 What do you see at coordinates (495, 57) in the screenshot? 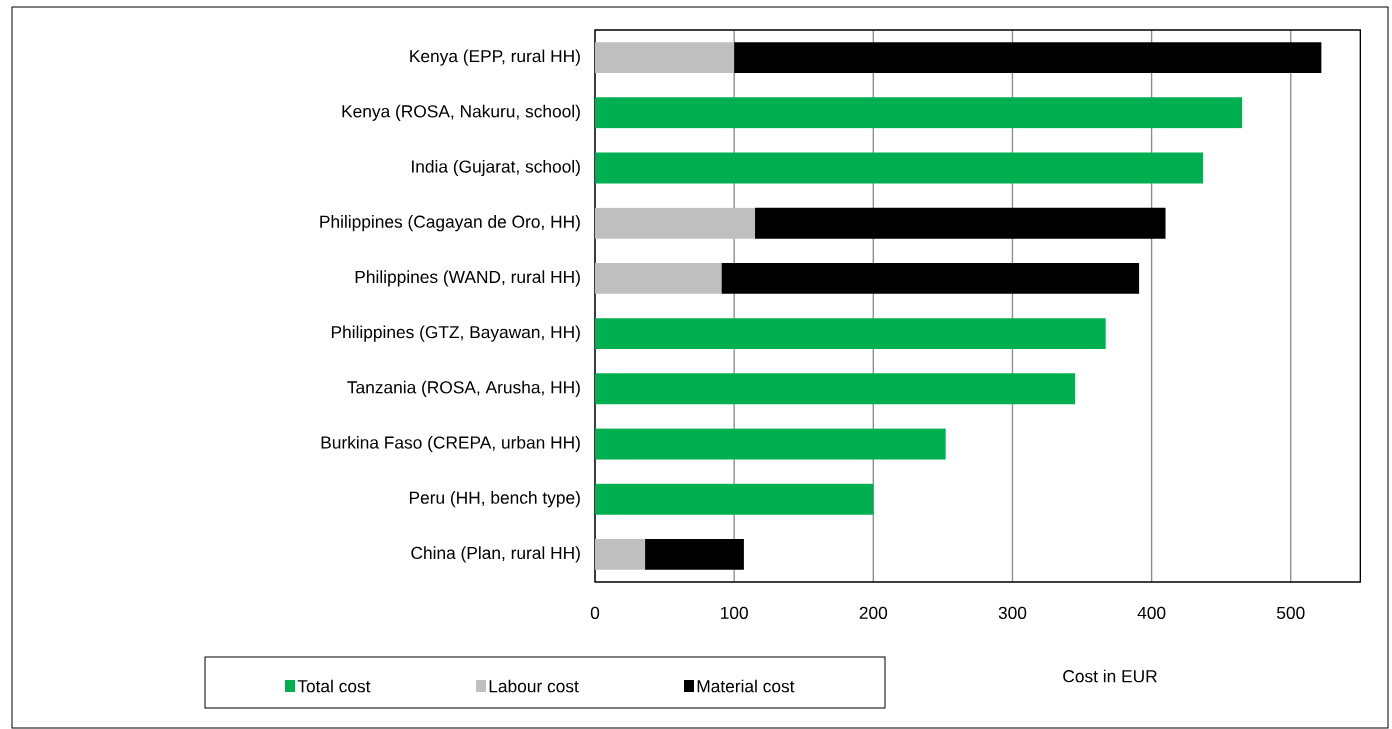
I see `y-tick-label: Kenya (EPP, rural HH)` at bounding box center [495, 57].